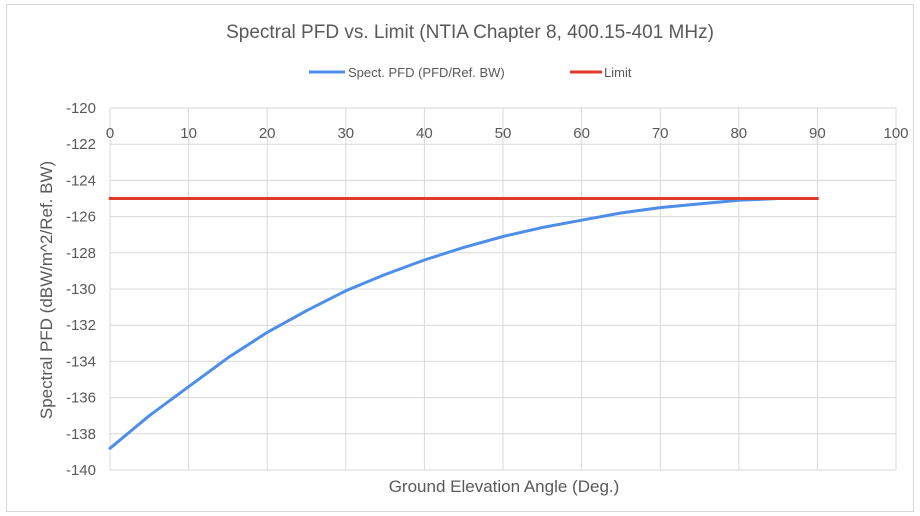  What do you see at coordinates (81, 144) in the screenshot?
I see `y-tick-label: -122` at bounding box center [81, 144].